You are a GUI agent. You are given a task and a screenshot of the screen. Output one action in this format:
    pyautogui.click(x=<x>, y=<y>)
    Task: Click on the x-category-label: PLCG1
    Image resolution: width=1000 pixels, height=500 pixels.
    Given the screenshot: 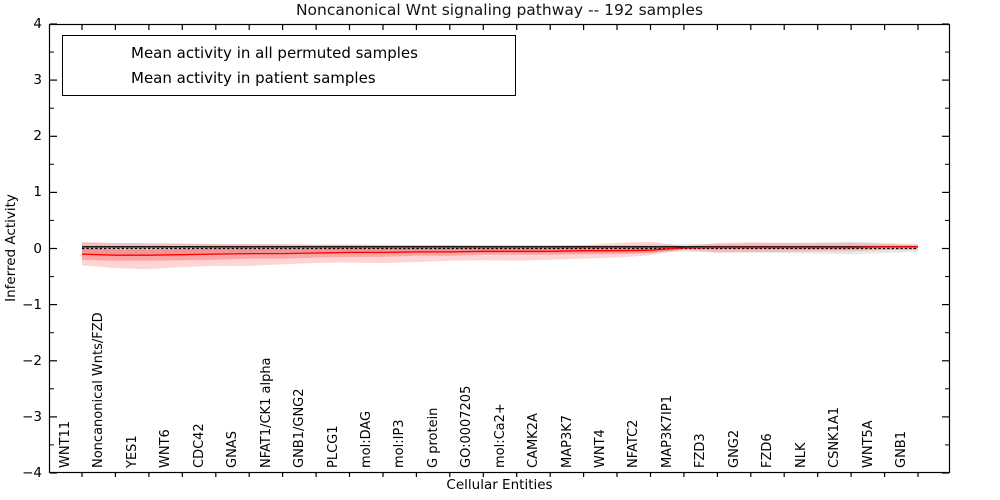 What is the action you would take?
    pyautogui.click(x=333, y=446)
    